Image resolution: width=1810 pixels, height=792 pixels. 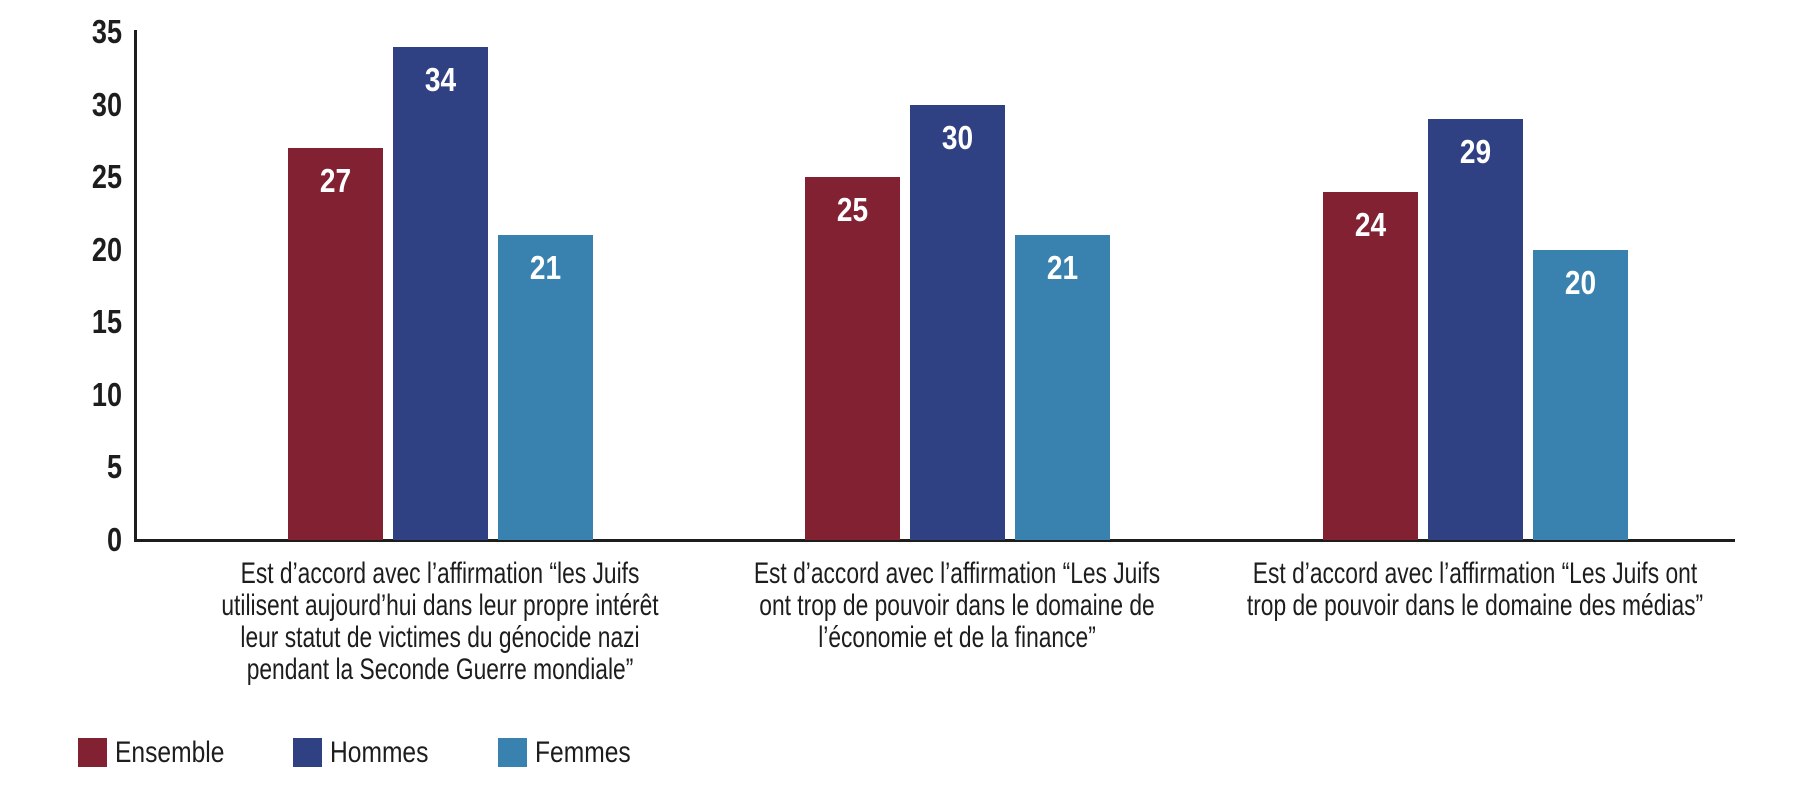 I want to click on x-axis-line, so click(x=934, y=540).